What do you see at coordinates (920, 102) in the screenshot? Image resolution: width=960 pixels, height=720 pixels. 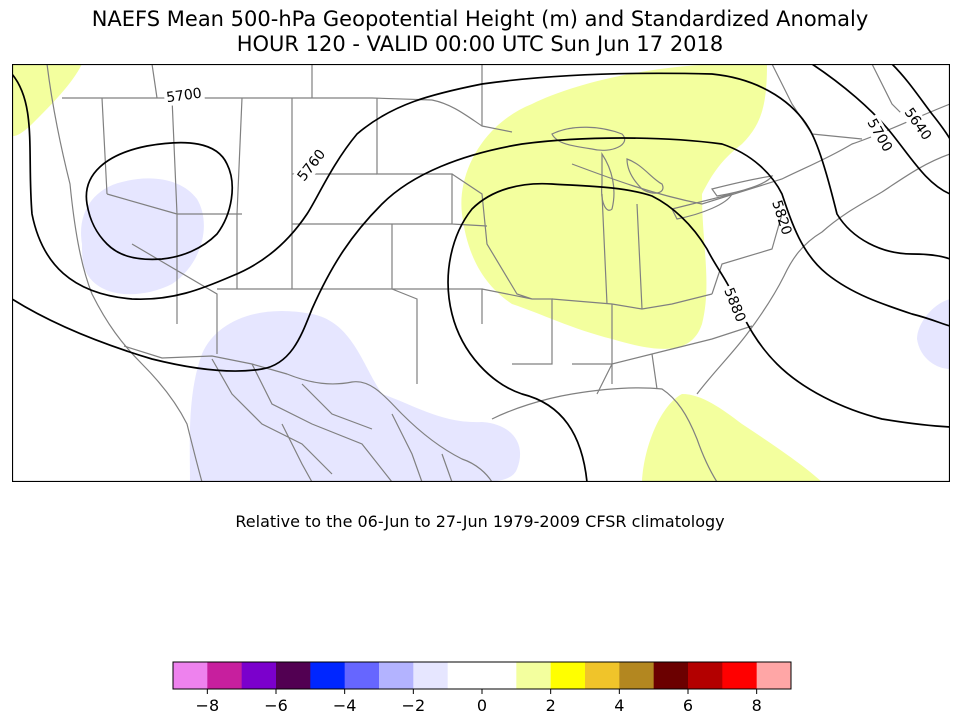 I see `contour-5640-east` at bounding box center [920, 102].